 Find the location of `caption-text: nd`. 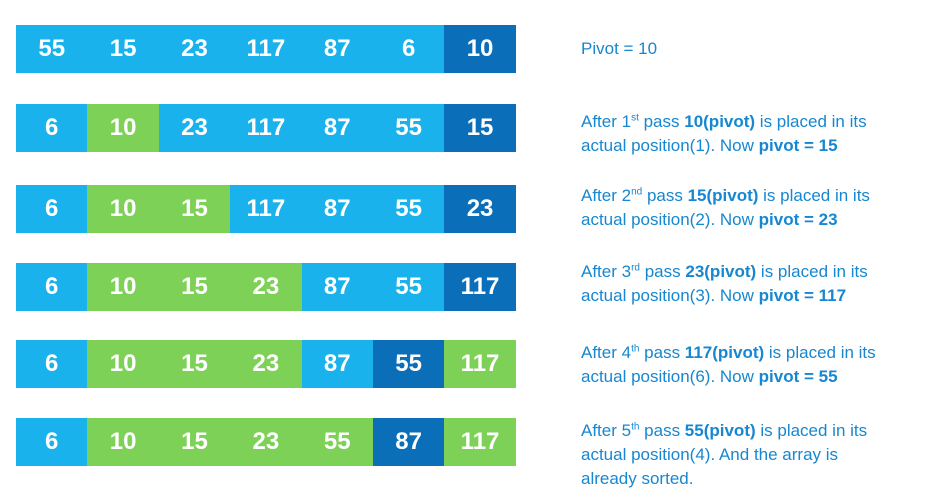

caption-text: nd is located at coordinates (637, 192).